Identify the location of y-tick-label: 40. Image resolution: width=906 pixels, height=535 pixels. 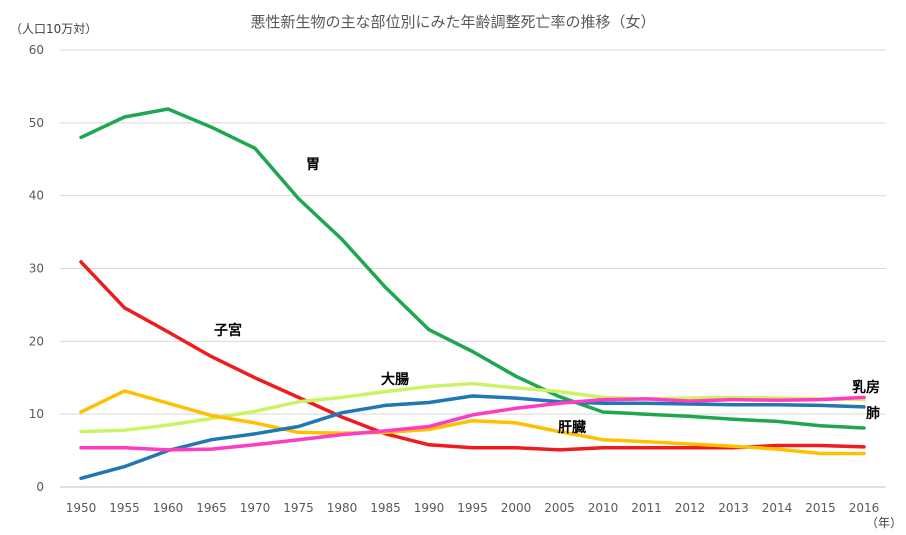
(36, 196).